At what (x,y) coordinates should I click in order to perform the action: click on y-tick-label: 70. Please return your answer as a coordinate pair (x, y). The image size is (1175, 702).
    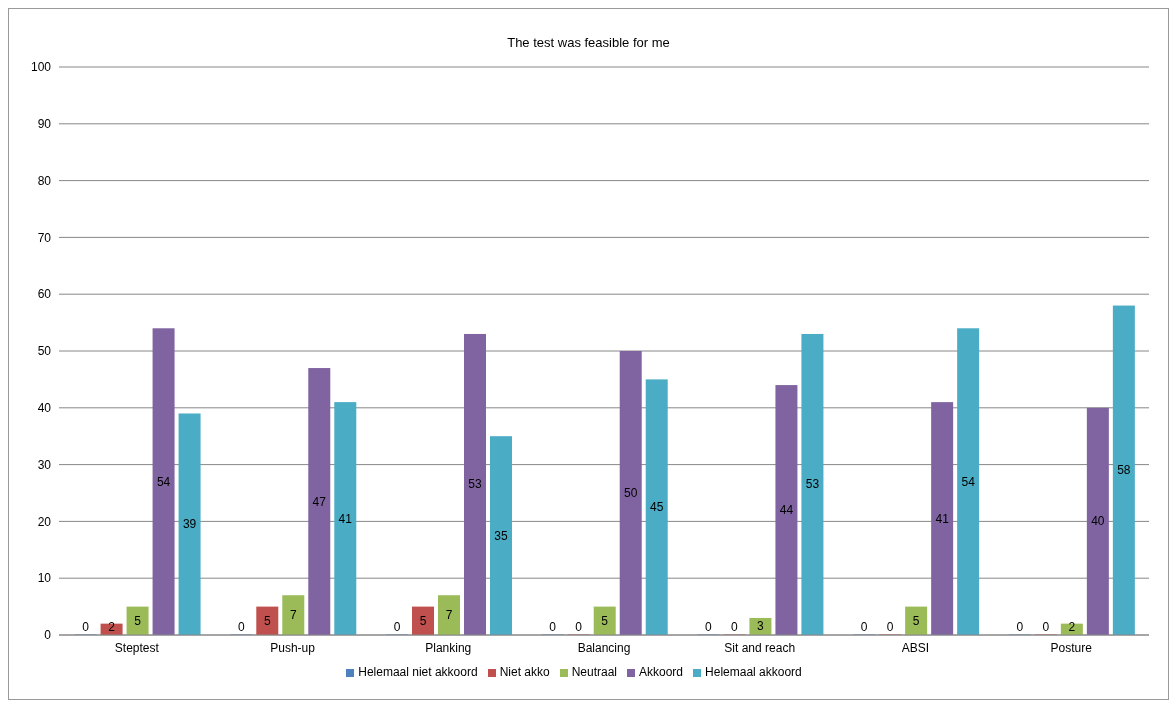
    Looking at the image, I should click on (44, 237).